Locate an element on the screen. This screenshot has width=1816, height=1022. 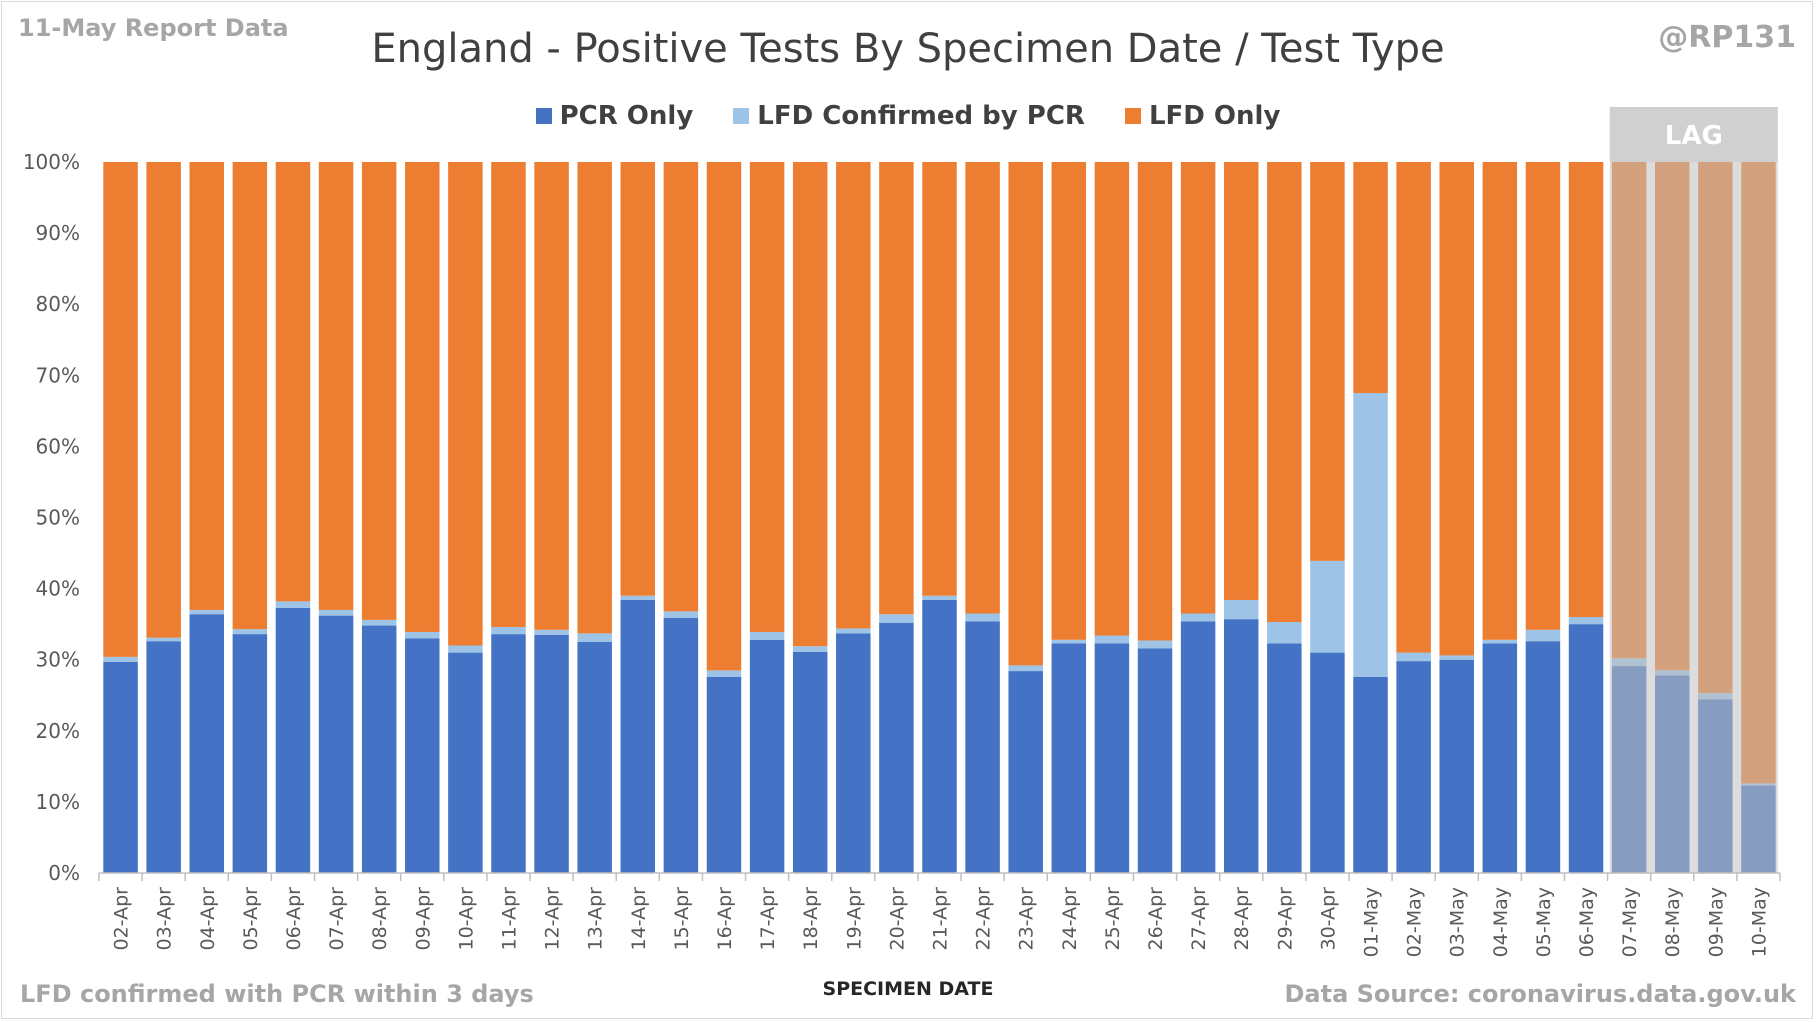
legend: PCR Only LFD Confirmed by PCR LFD Only is located at coordinates (908, 116).